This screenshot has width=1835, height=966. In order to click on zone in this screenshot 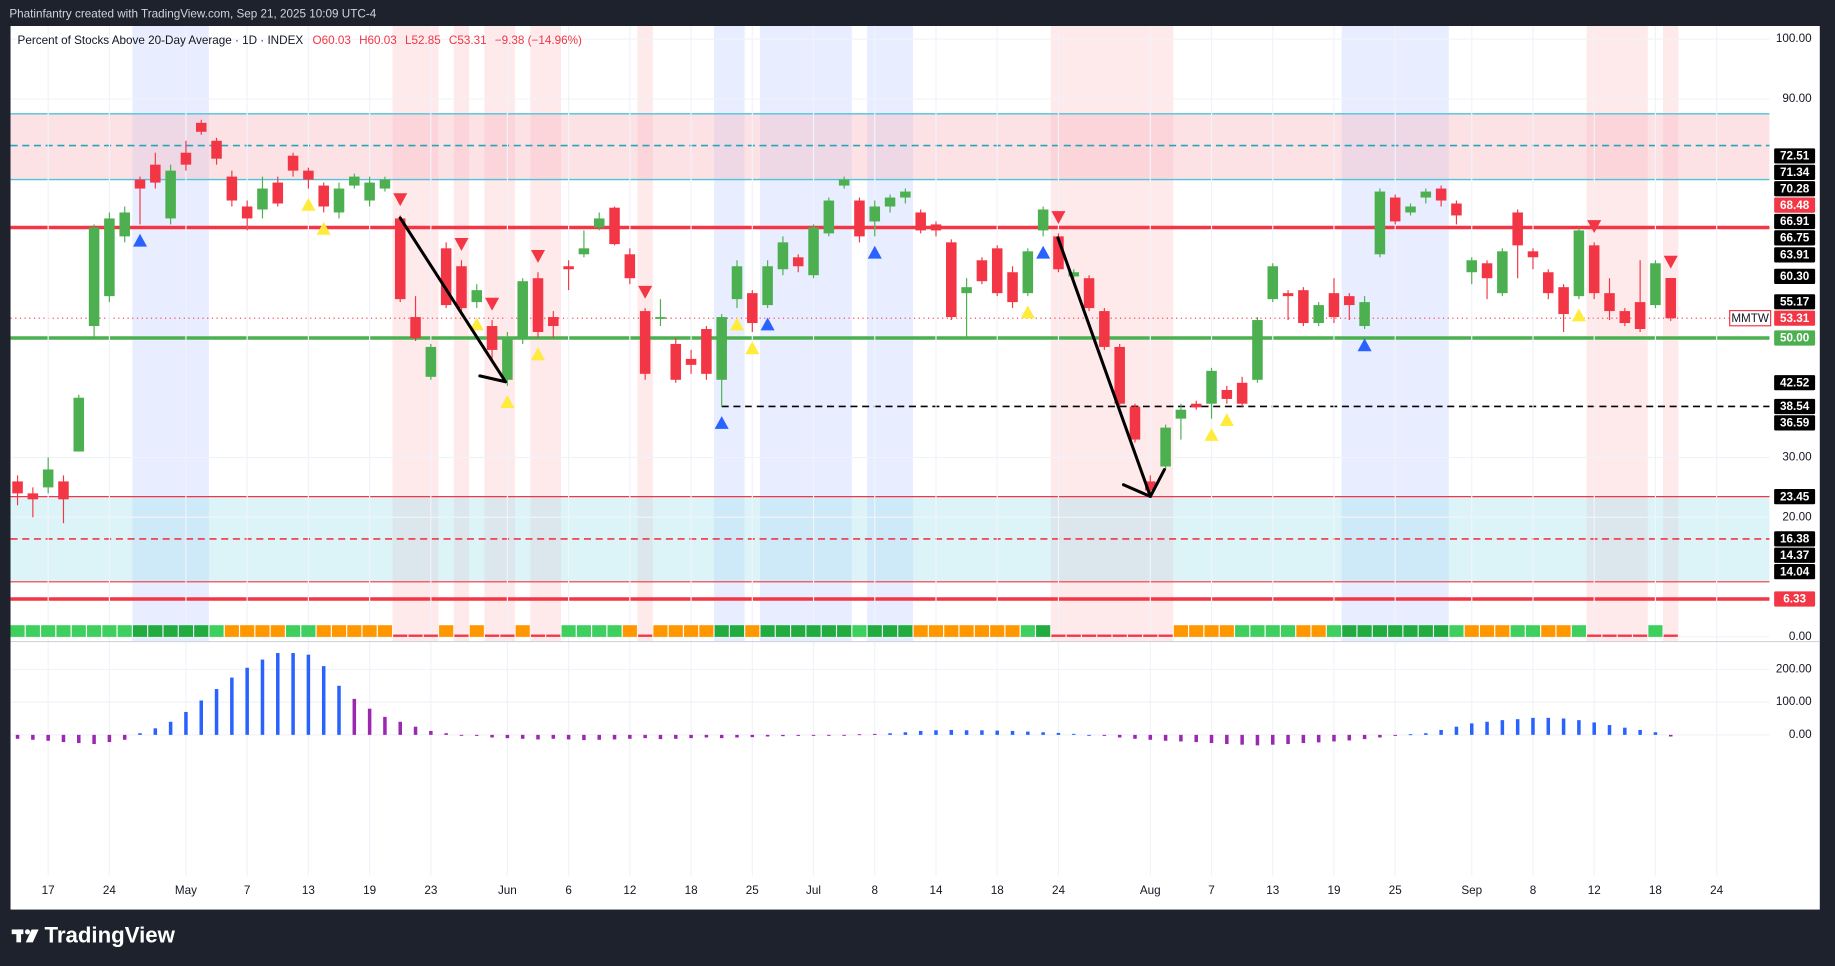, I will do `click(890, 146)`.